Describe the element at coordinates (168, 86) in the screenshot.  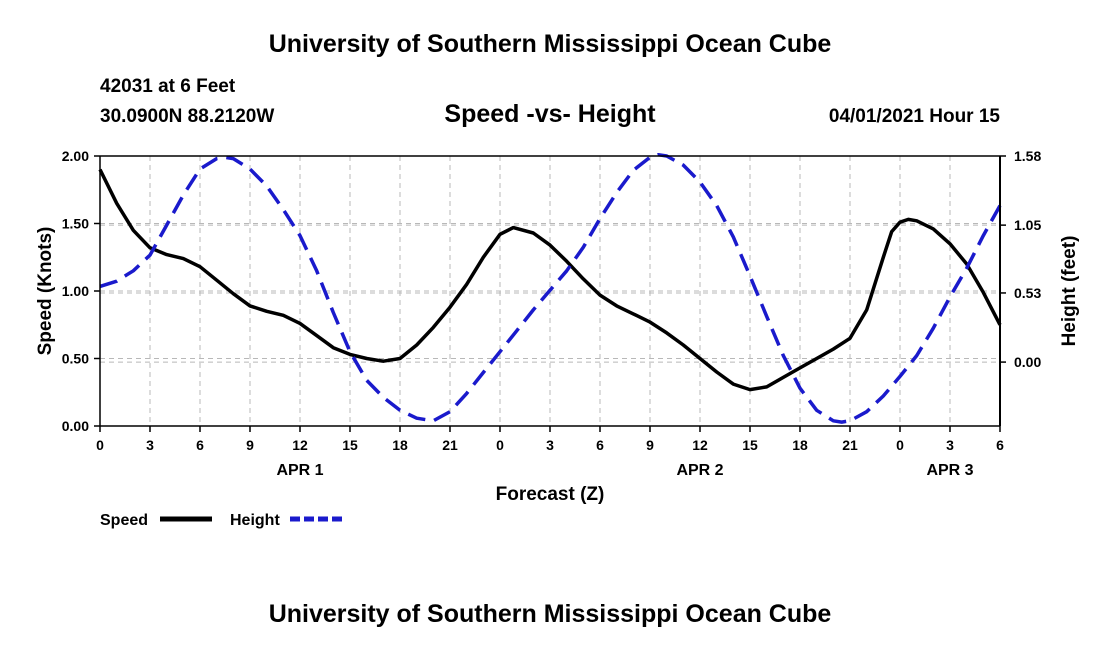
I see `station-label: 42031 at 6 Feet` at that location.